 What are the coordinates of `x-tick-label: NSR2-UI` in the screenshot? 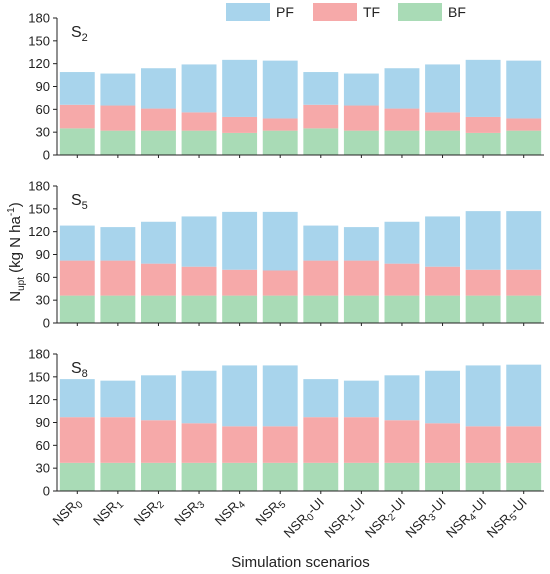 It's located at (386, 519).